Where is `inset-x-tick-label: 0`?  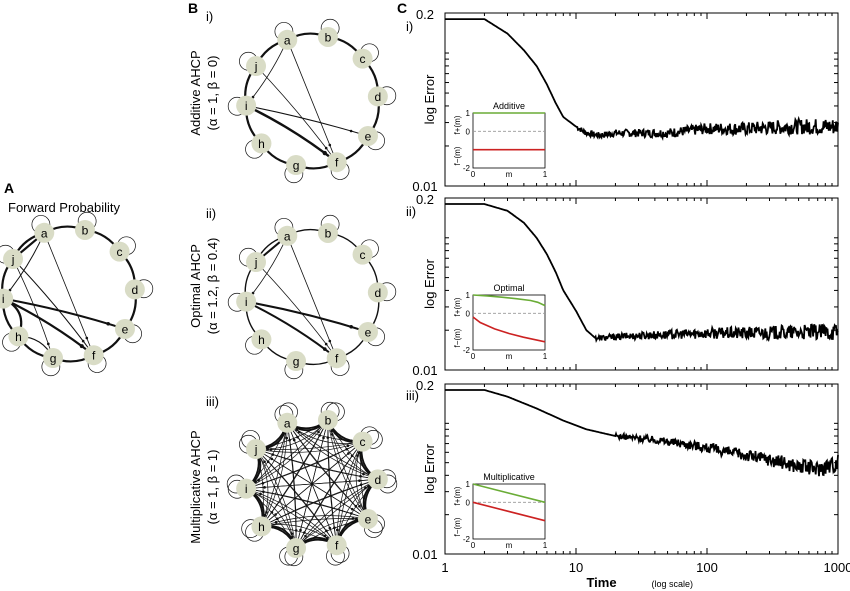 inset-x-tick-label: 0 is located at coordinates (473, 356).